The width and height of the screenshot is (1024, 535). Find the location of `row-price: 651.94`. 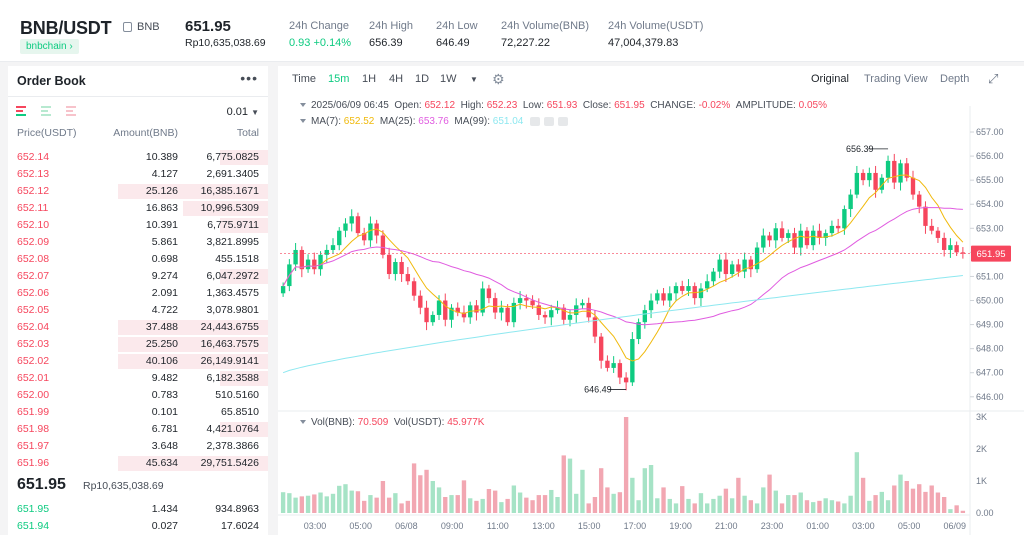

row-price: 651.94 is located at coordinates (33, 526).